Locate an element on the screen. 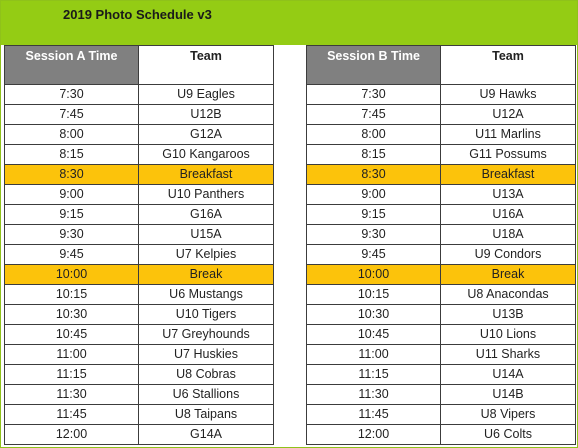 This screenshot has height=448, width=578. session-a-team-cell: U12B is located at coordinates (206, 114).